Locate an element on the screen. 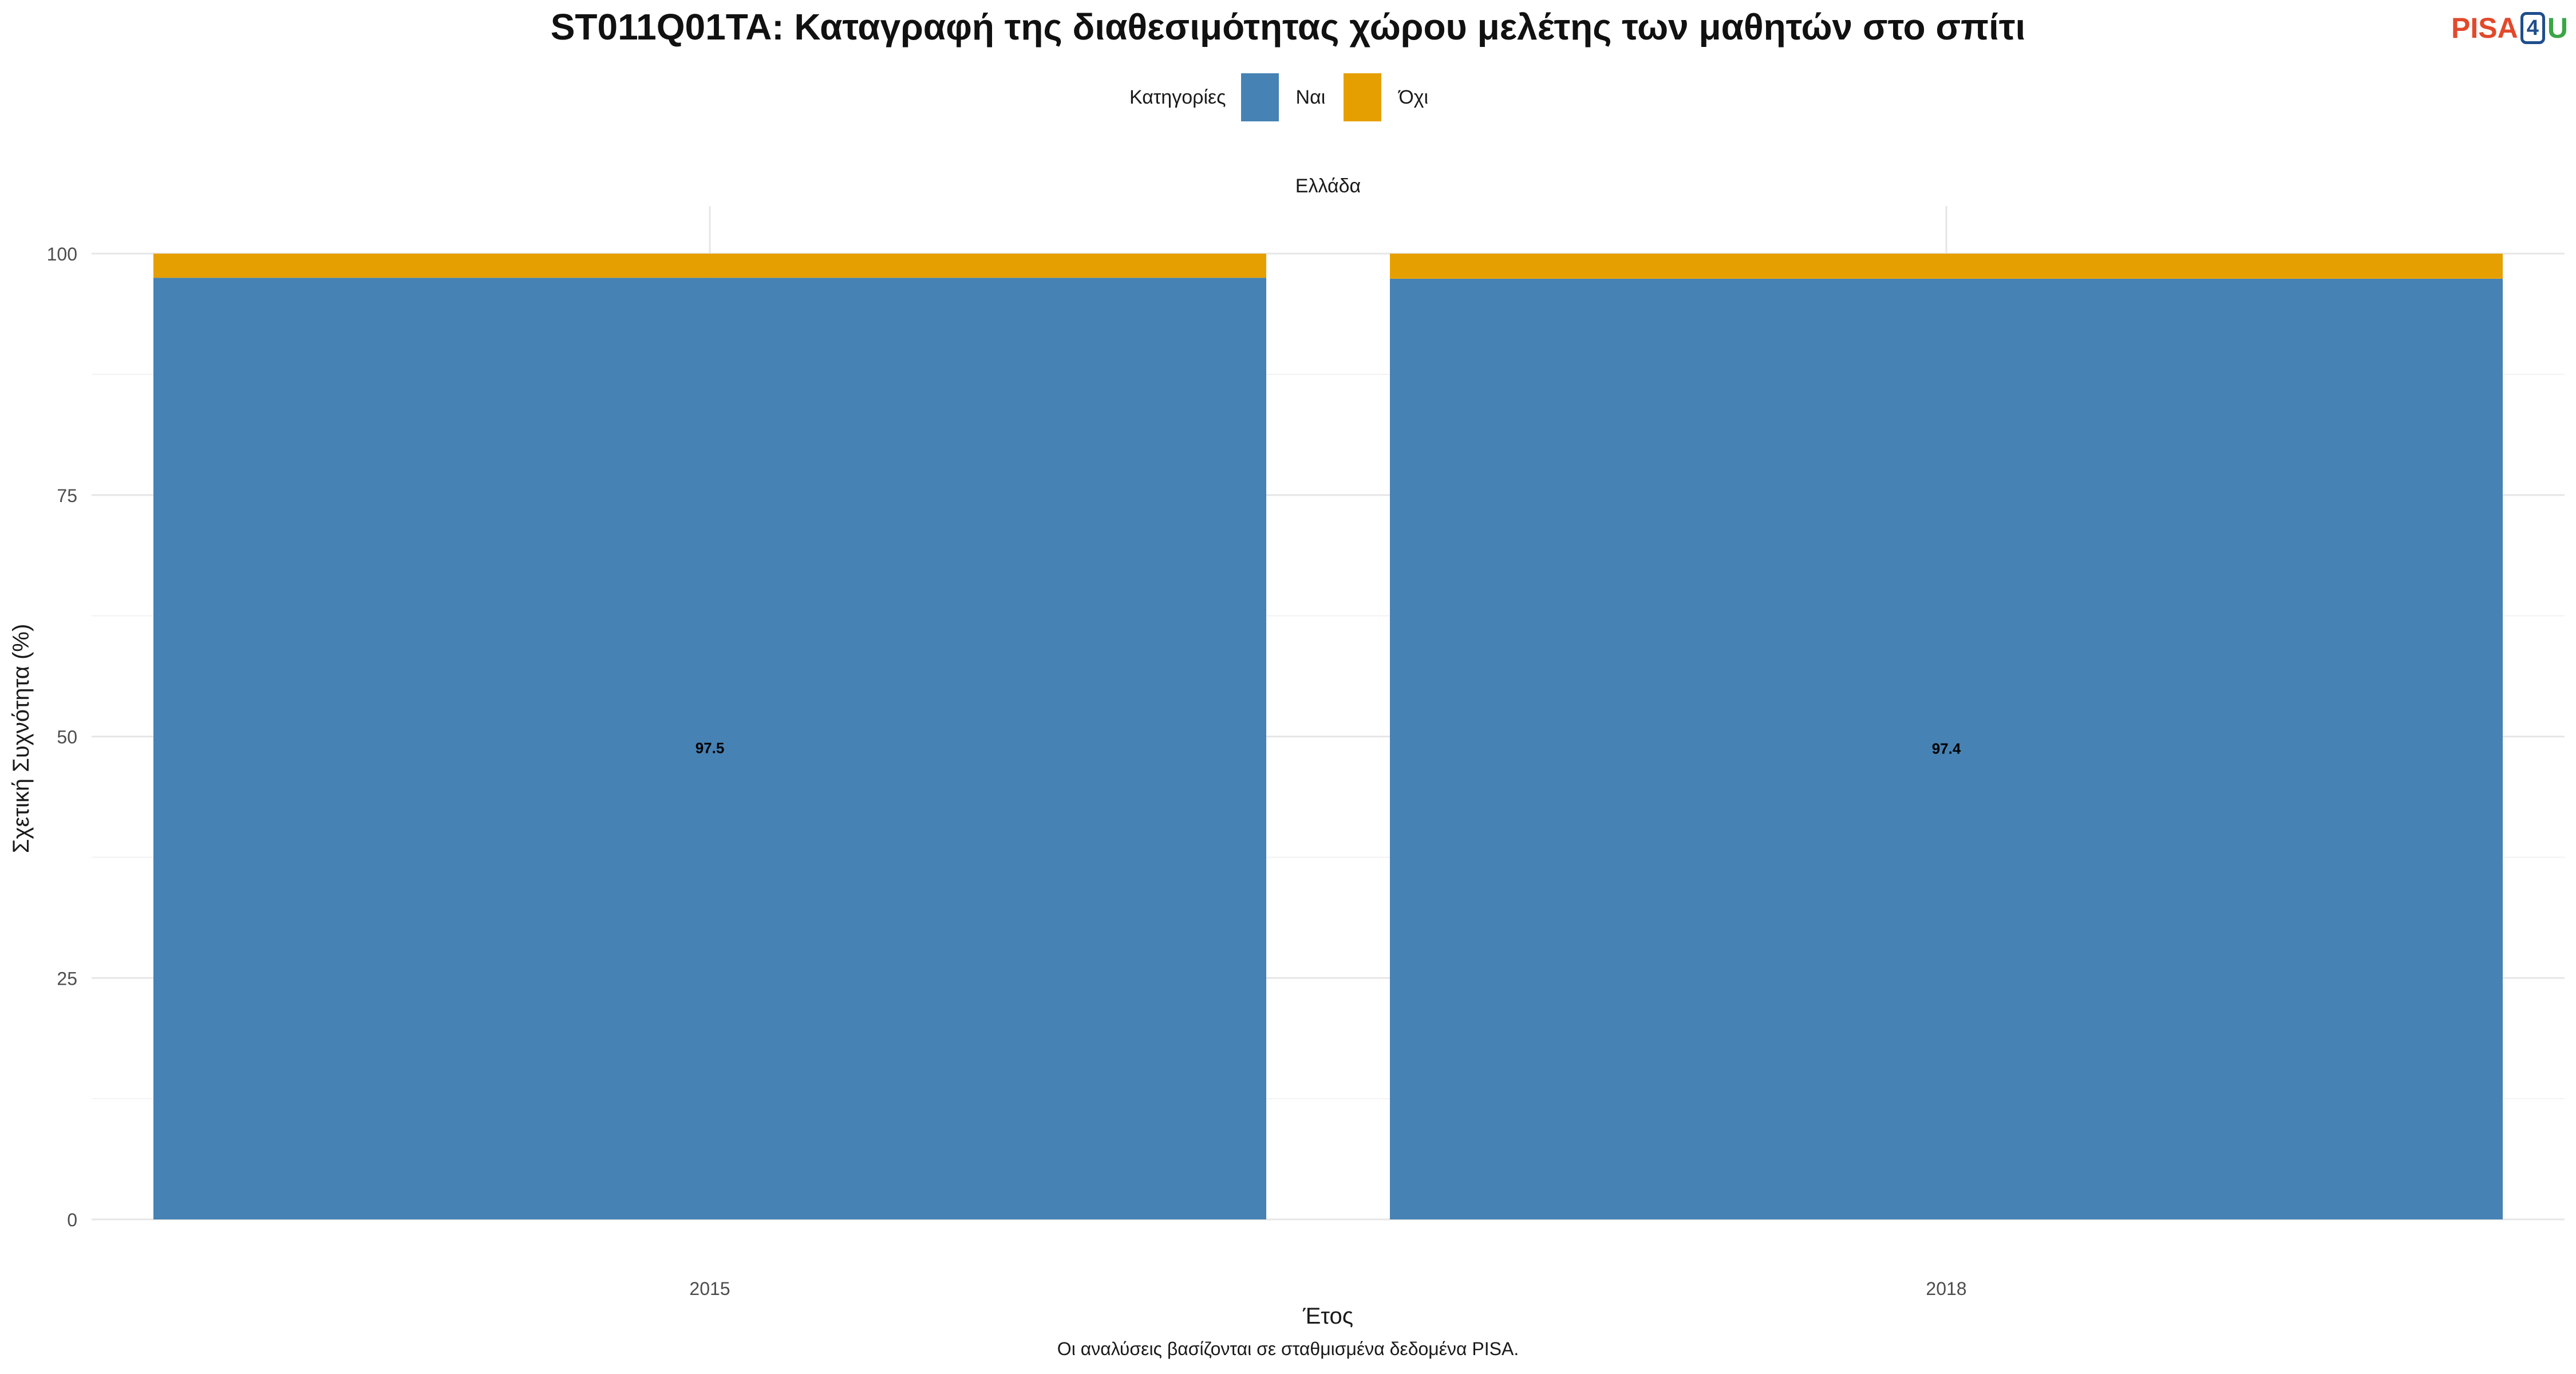 This screenshot has height=1374, width=2576. y-tick-label: 100 is located at coordinates (62, 254).